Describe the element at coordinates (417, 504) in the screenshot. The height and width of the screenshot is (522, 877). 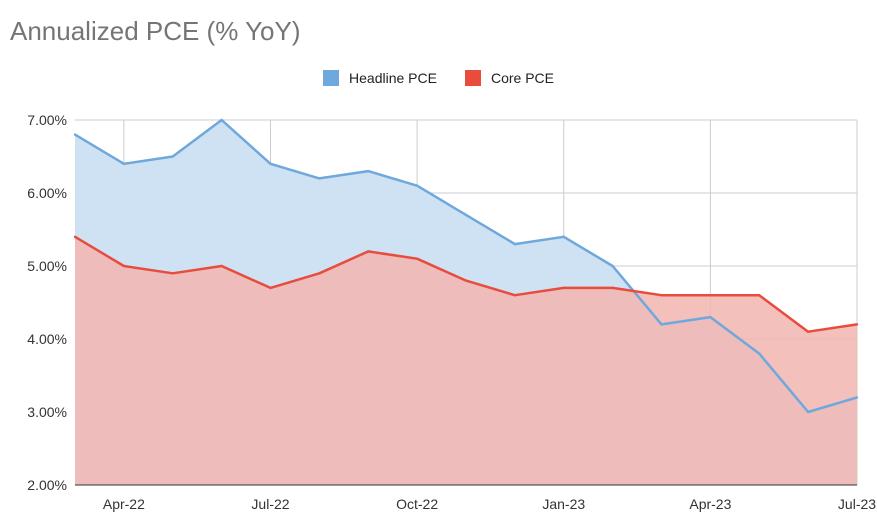
I see `x-tick-label: Oct-22` at that location.